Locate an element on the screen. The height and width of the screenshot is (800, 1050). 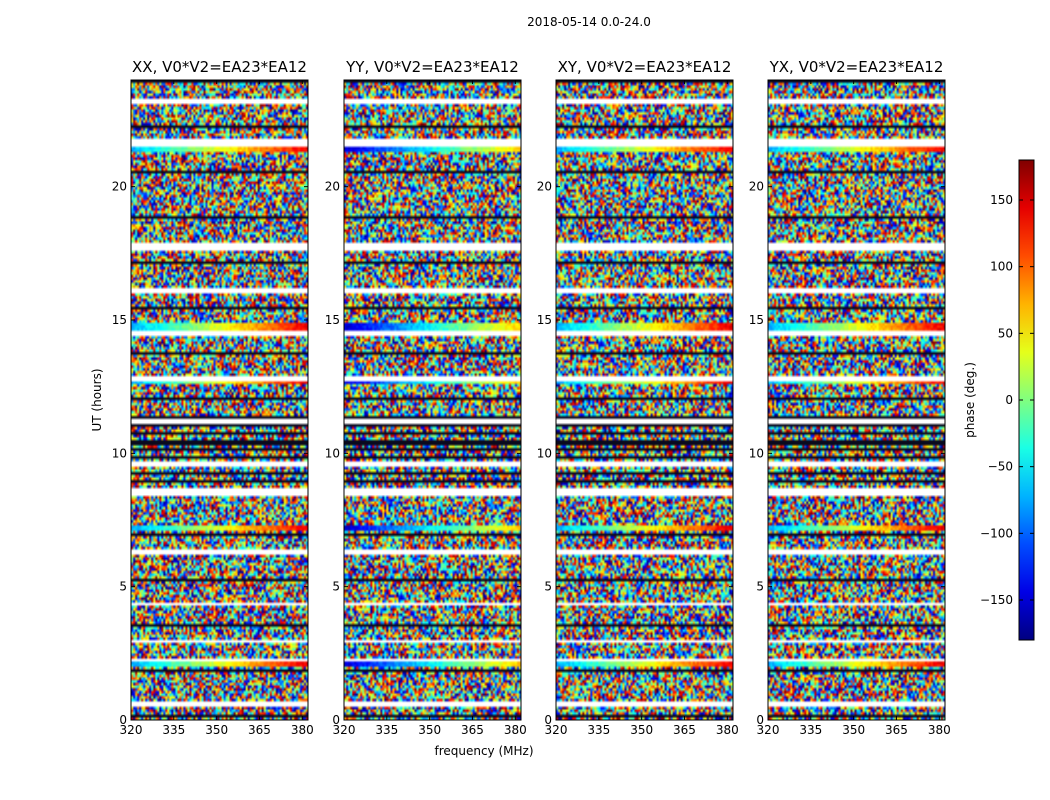
panel-title-1: XX, V0*V2=EA23*EA12 is located at coordinates (219, 67).